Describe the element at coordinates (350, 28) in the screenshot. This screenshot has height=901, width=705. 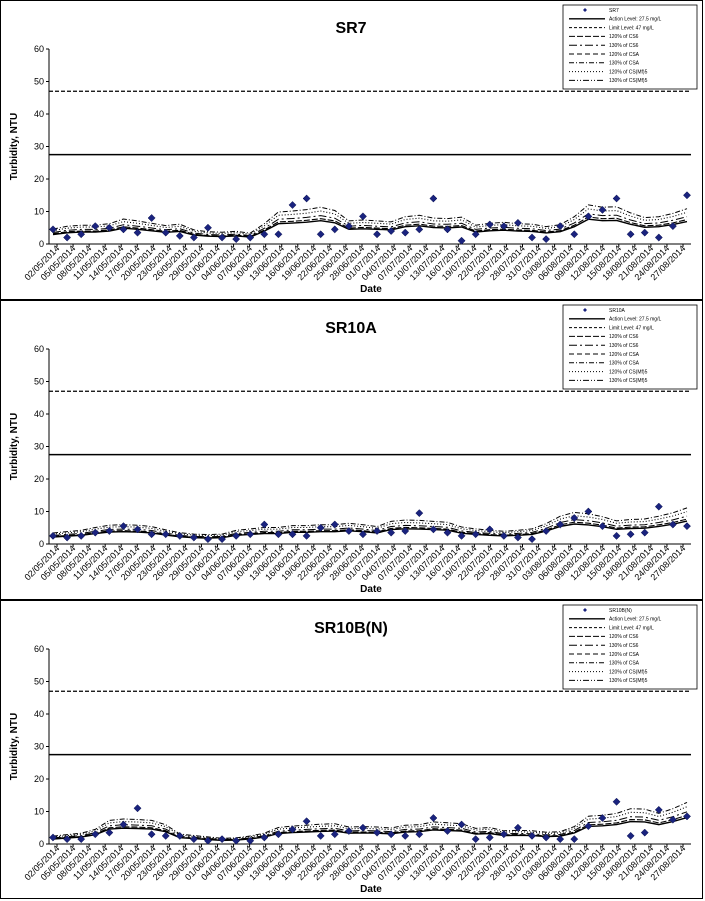
I see `chart-title: SR7` at that location.